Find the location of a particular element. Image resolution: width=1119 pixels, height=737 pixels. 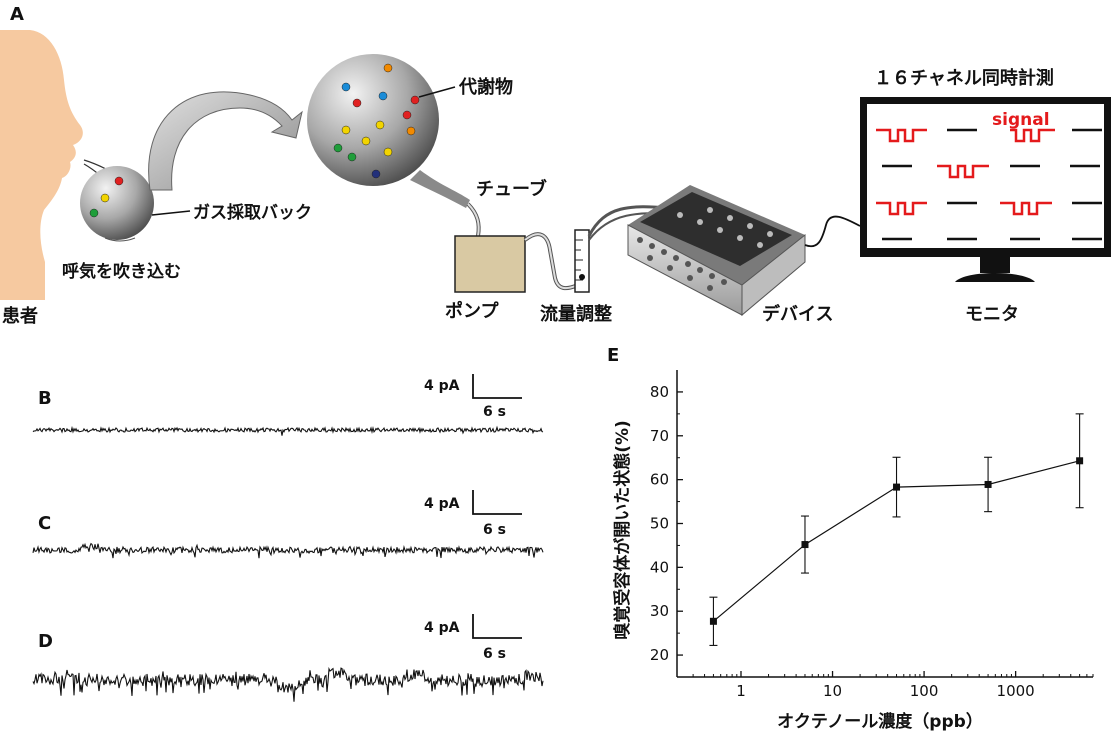

trace-b is located at coordinates (288, 430).